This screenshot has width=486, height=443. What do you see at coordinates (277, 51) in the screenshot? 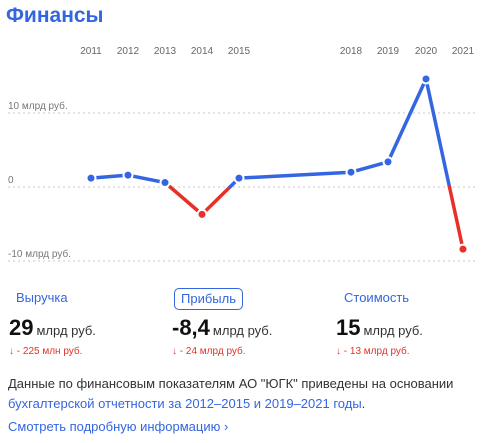
I see `x-axis-ticks: 2011 2012 2013 2014 2015 2018 2019 2020 2021` at bounding box center [277, 51].